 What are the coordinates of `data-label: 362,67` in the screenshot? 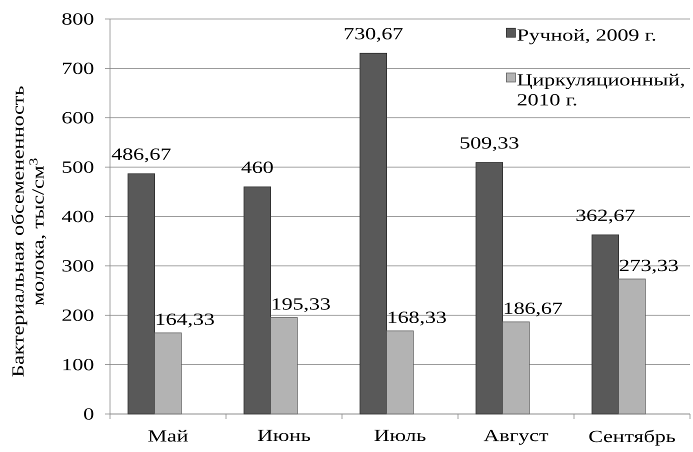 It's located at (605, 217).